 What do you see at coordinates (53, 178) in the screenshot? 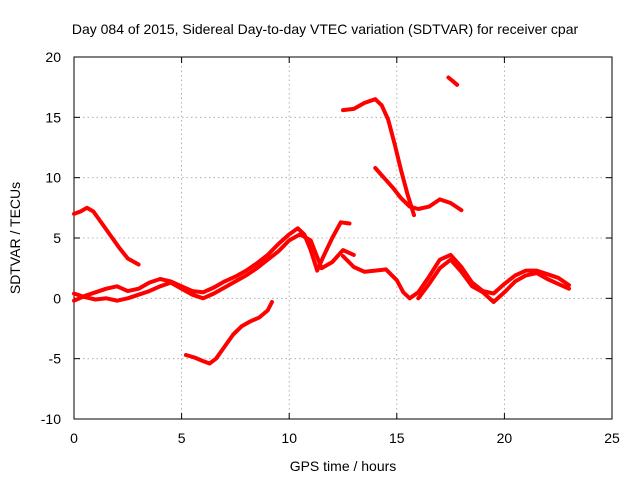
I see `y-tick-label: 10` at bounding box center [53, 178].